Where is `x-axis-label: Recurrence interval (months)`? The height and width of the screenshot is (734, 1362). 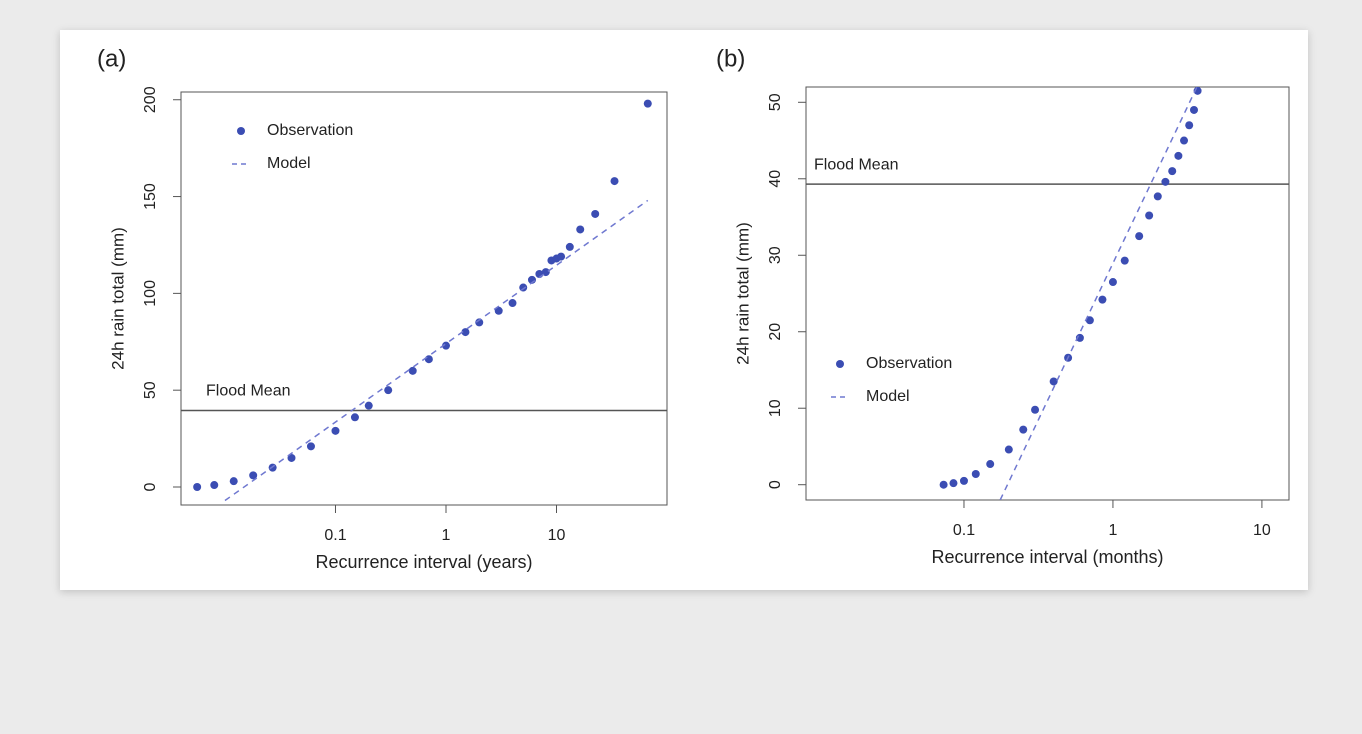 x-axis-label: Recurrence interval (months) is located at coordinates (1047, 557).